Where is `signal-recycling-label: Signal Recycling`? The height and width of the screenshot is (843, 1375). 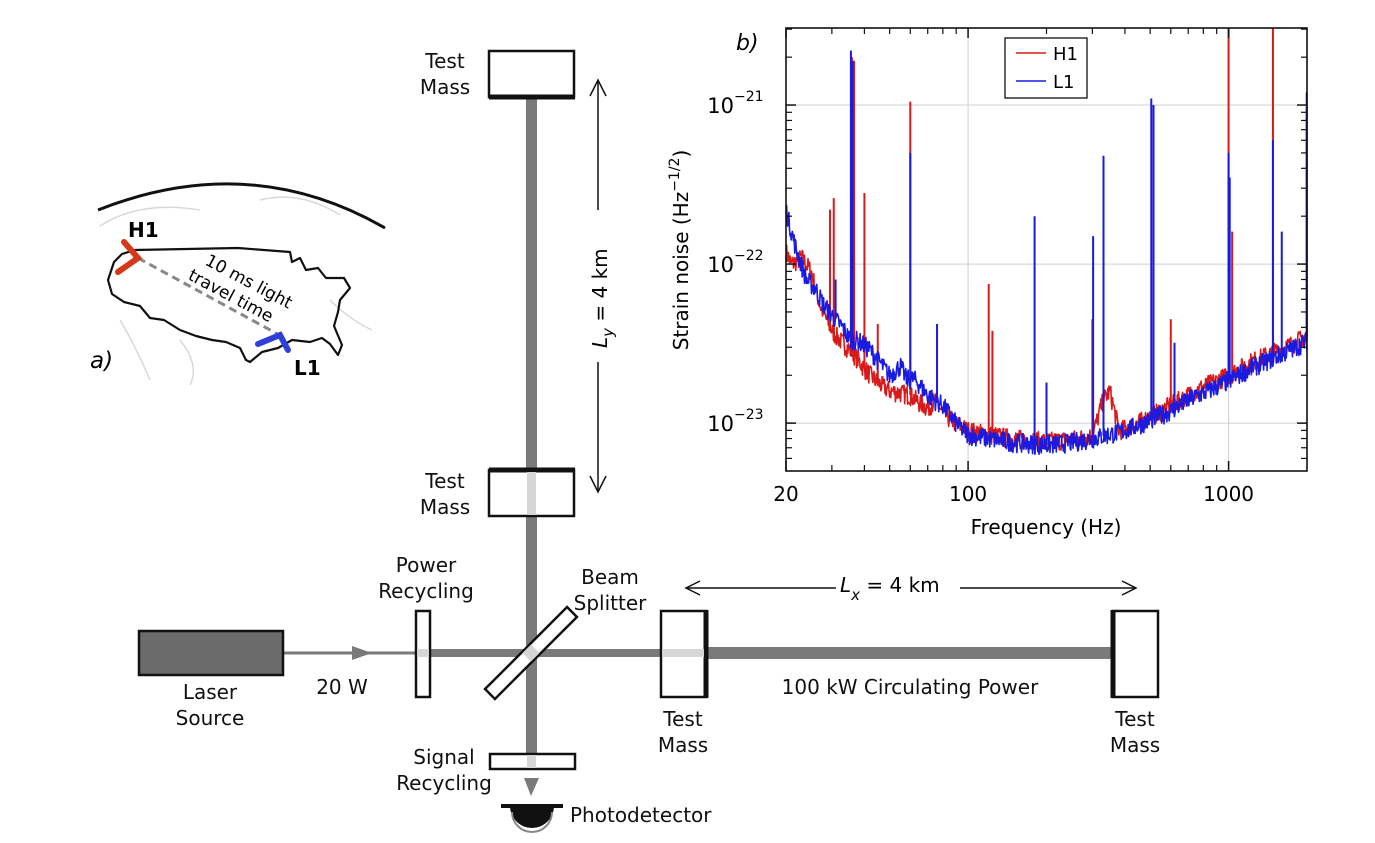 signal-recycling-label: Signal Recycling is located at coordinates (444, 770).